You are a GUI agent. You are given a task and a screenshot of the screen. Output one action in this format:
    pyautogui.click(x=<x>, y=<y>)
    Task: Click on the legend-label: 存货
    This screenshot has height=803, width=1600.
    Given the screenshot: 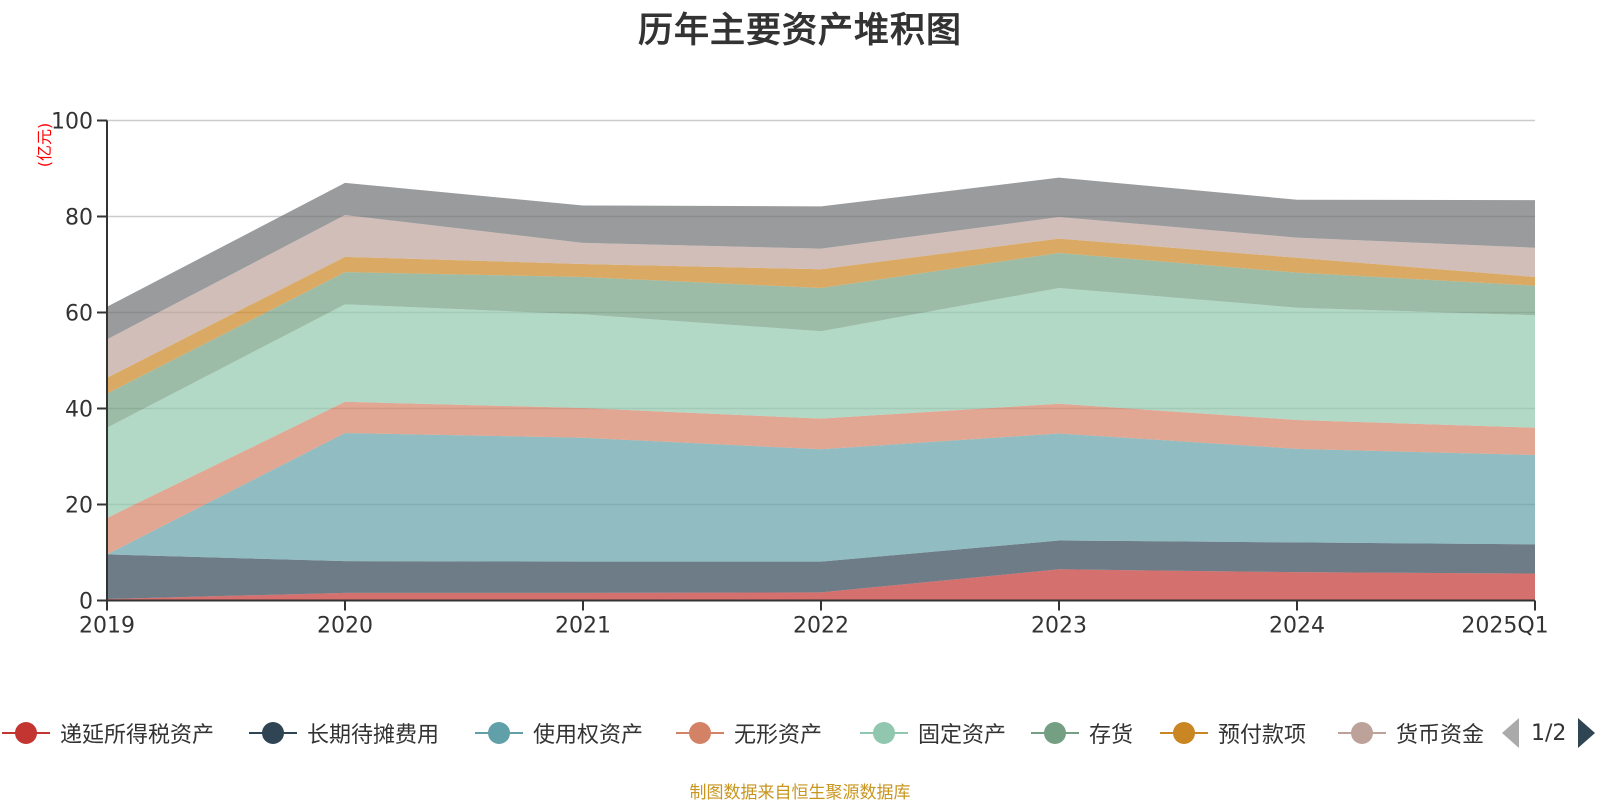 What is the action you would take?
    pyautogui.click(x=1111, y=735)
    